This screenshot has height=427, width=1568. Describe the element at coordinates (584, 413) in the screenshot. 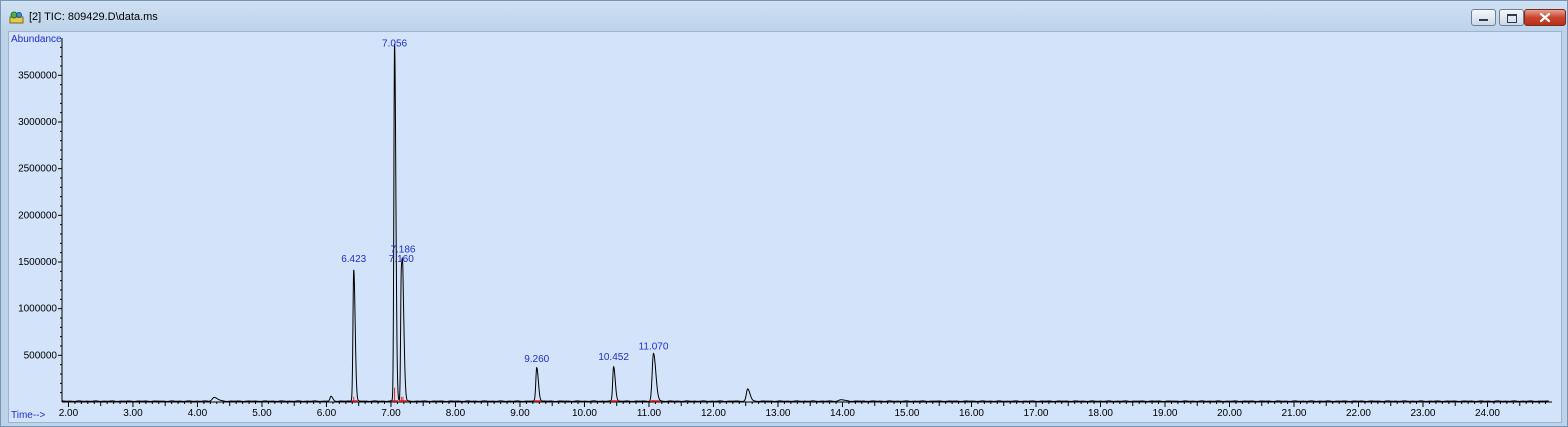

I see `x-tick-label: 10.00` at that location.